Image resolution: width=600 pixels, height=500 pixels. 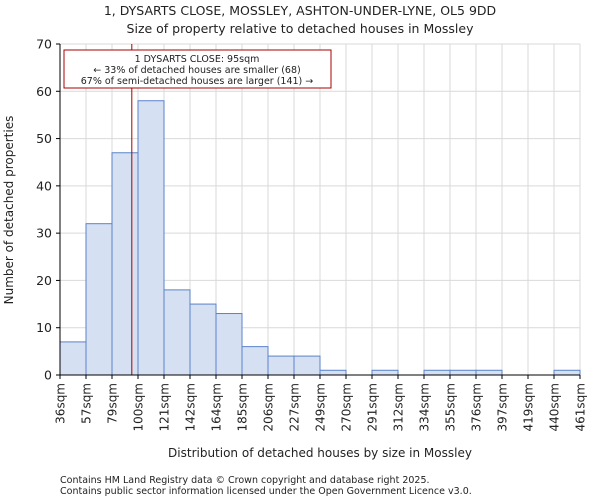 I want to click on y-tick-label-5: 50, so click(x=44, y=138).